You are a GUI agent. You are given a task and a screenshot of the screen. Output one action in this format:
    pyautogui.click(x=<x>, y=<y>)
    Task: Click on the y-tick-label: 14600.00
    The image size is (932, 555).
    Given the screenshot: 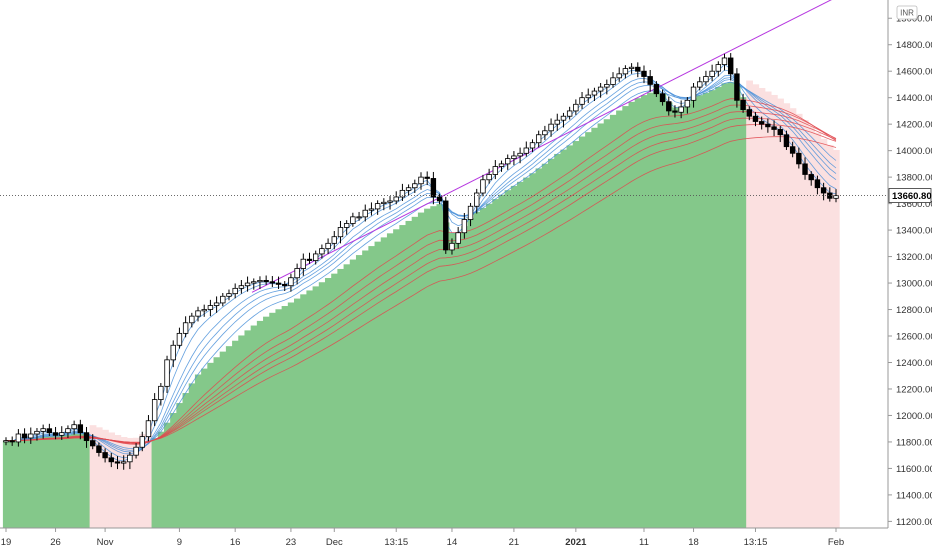 What is the action you would take?
    pyautogui.click(x=914, y=72)
    